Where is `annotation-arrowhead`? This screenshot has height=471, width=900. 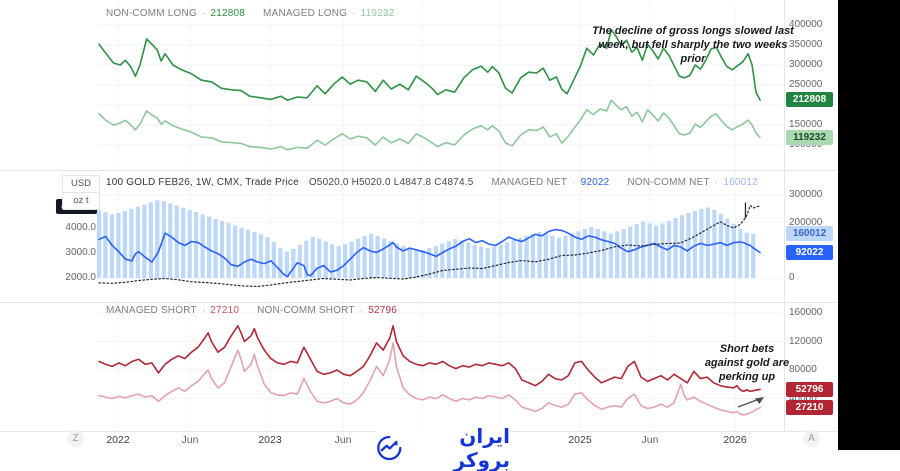
annotation-arrowhead is located at coordinates (759, 400).